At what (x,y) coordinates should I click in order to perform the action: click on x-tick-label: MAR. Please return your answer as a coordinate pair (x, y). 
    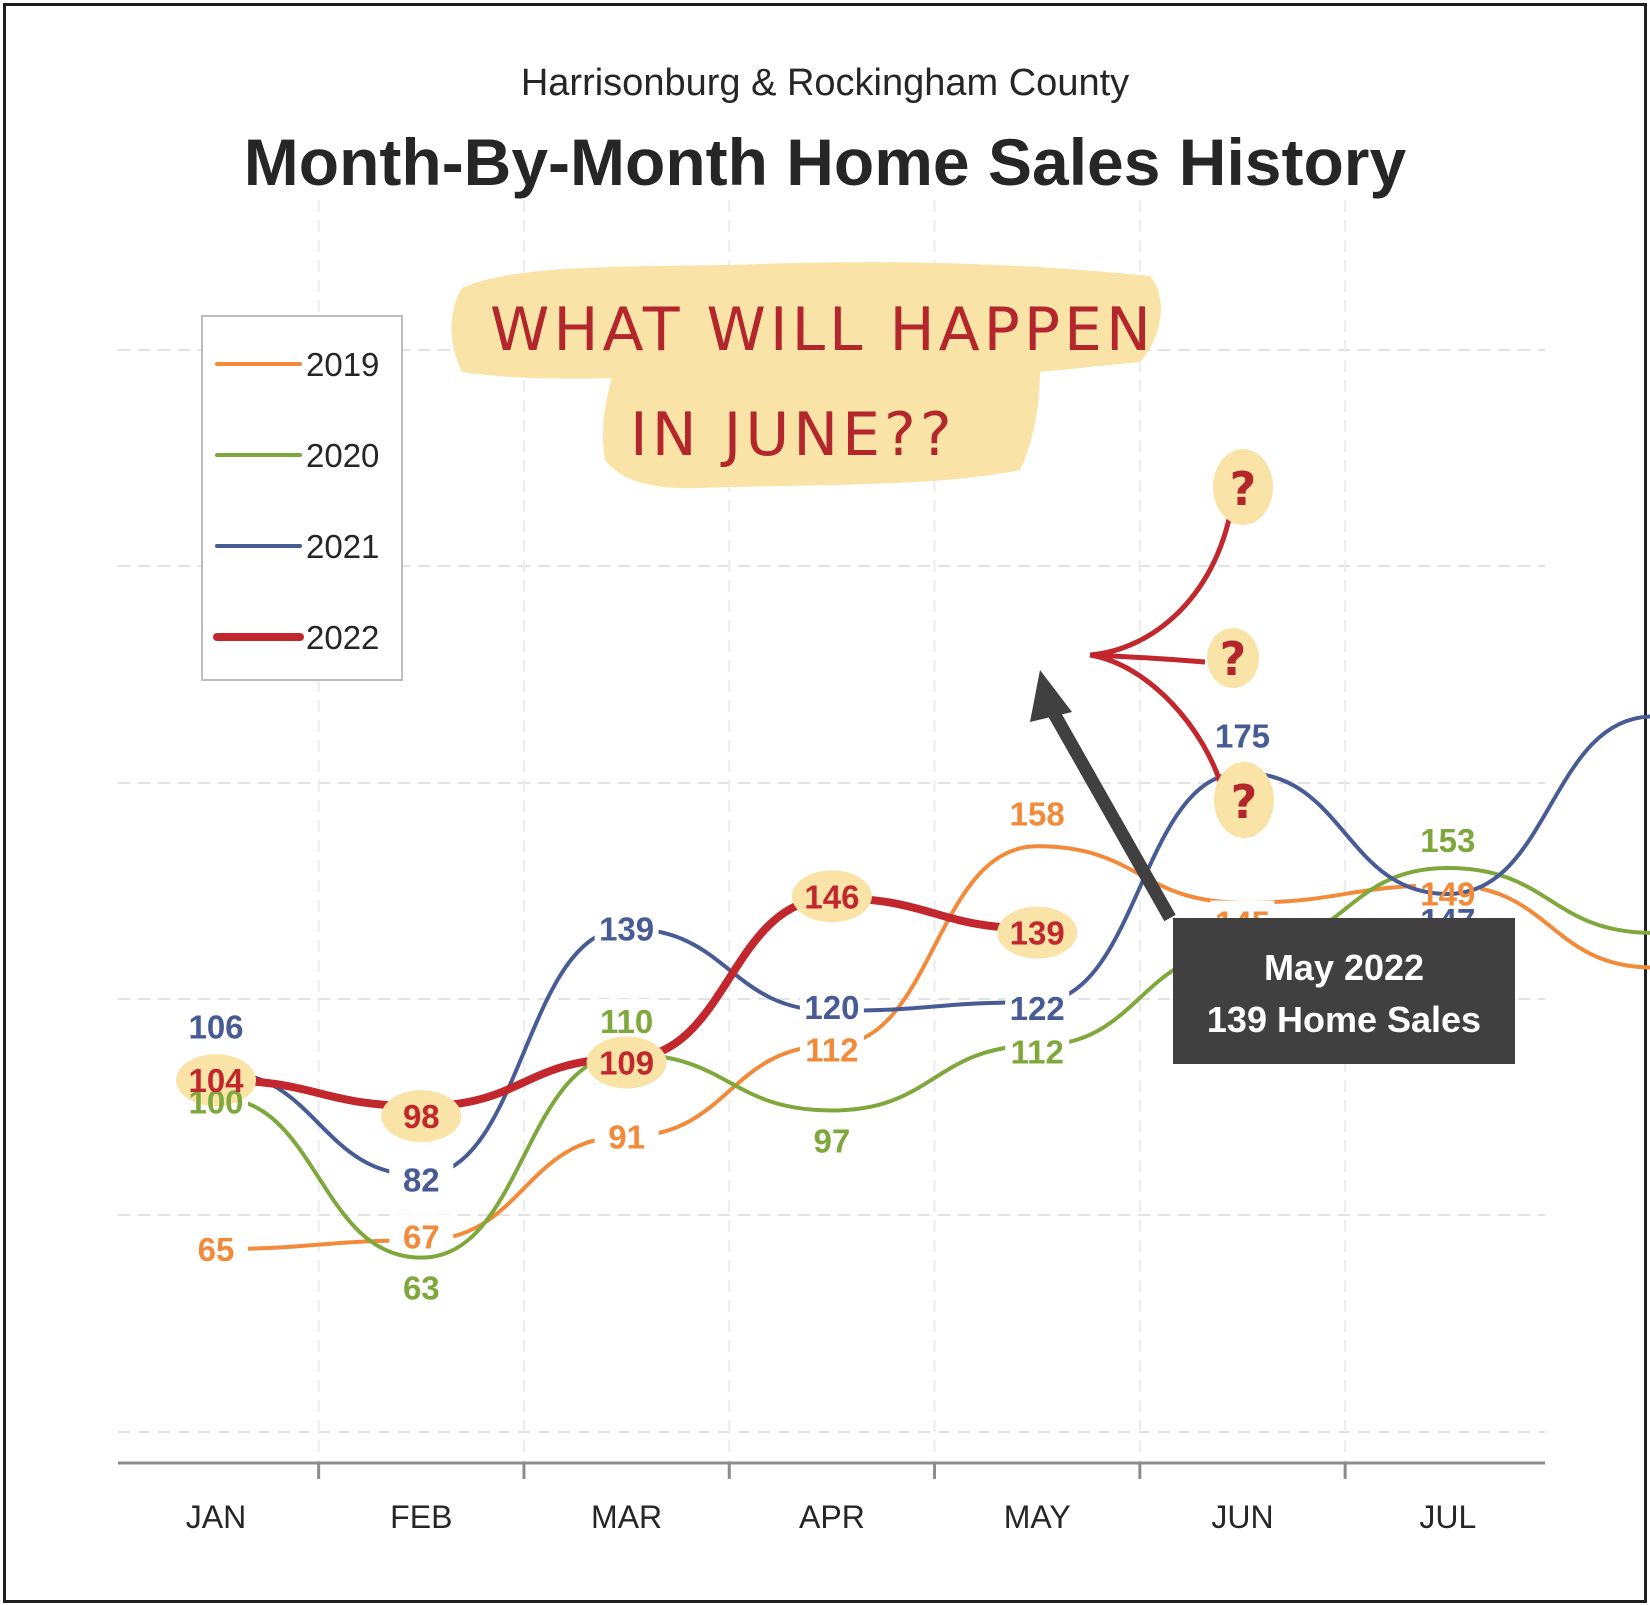
    Looking at the image, I should click on (626, 1517).